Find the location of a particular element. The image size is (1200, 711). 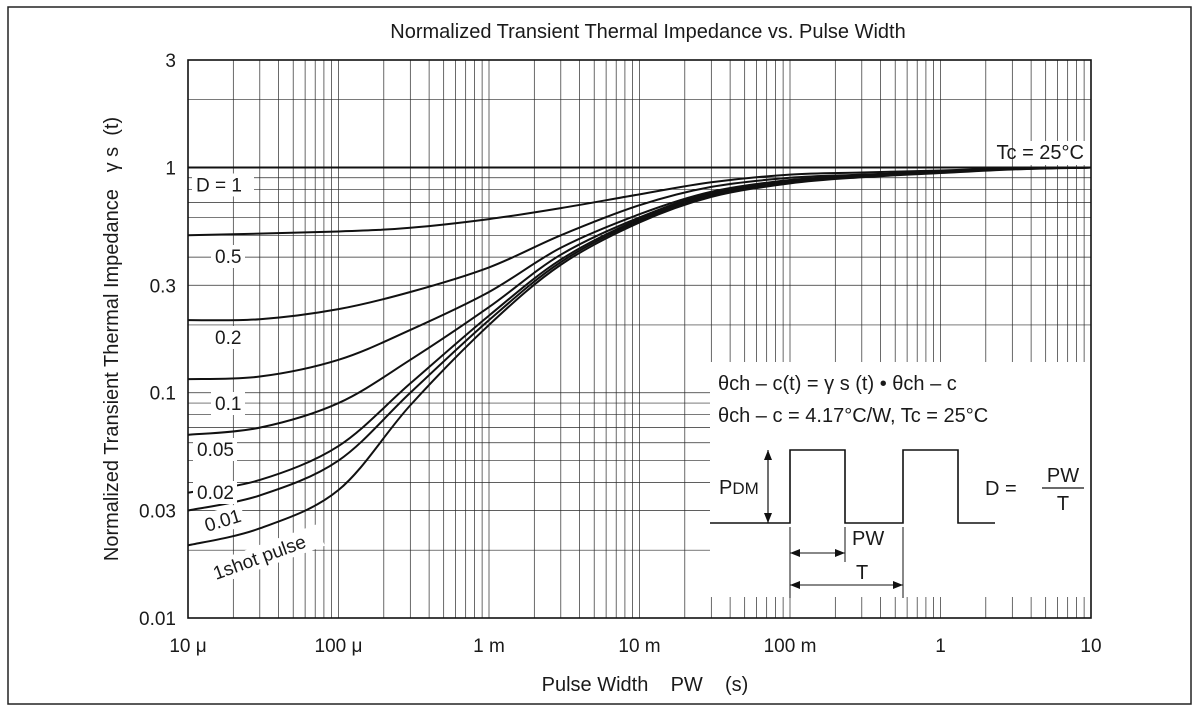

duty-denominator: T is located at coordinates (1063, 504).